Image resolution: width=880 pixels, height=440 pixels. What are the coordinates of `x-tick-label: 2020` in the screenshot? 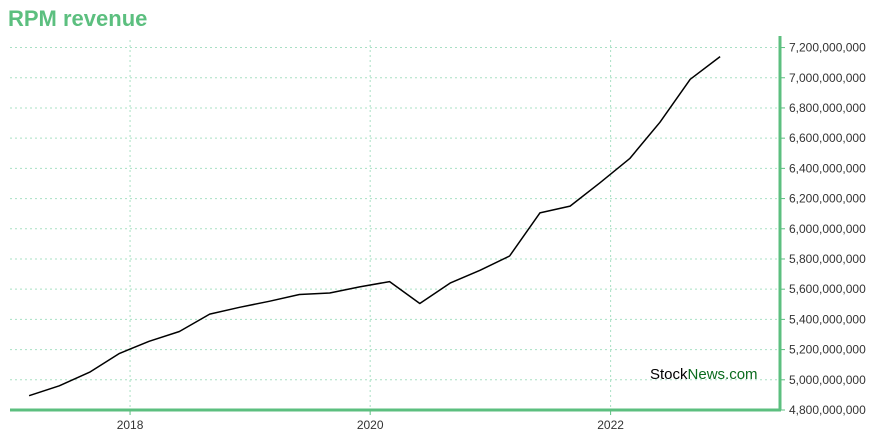 It's located at (370, 425).